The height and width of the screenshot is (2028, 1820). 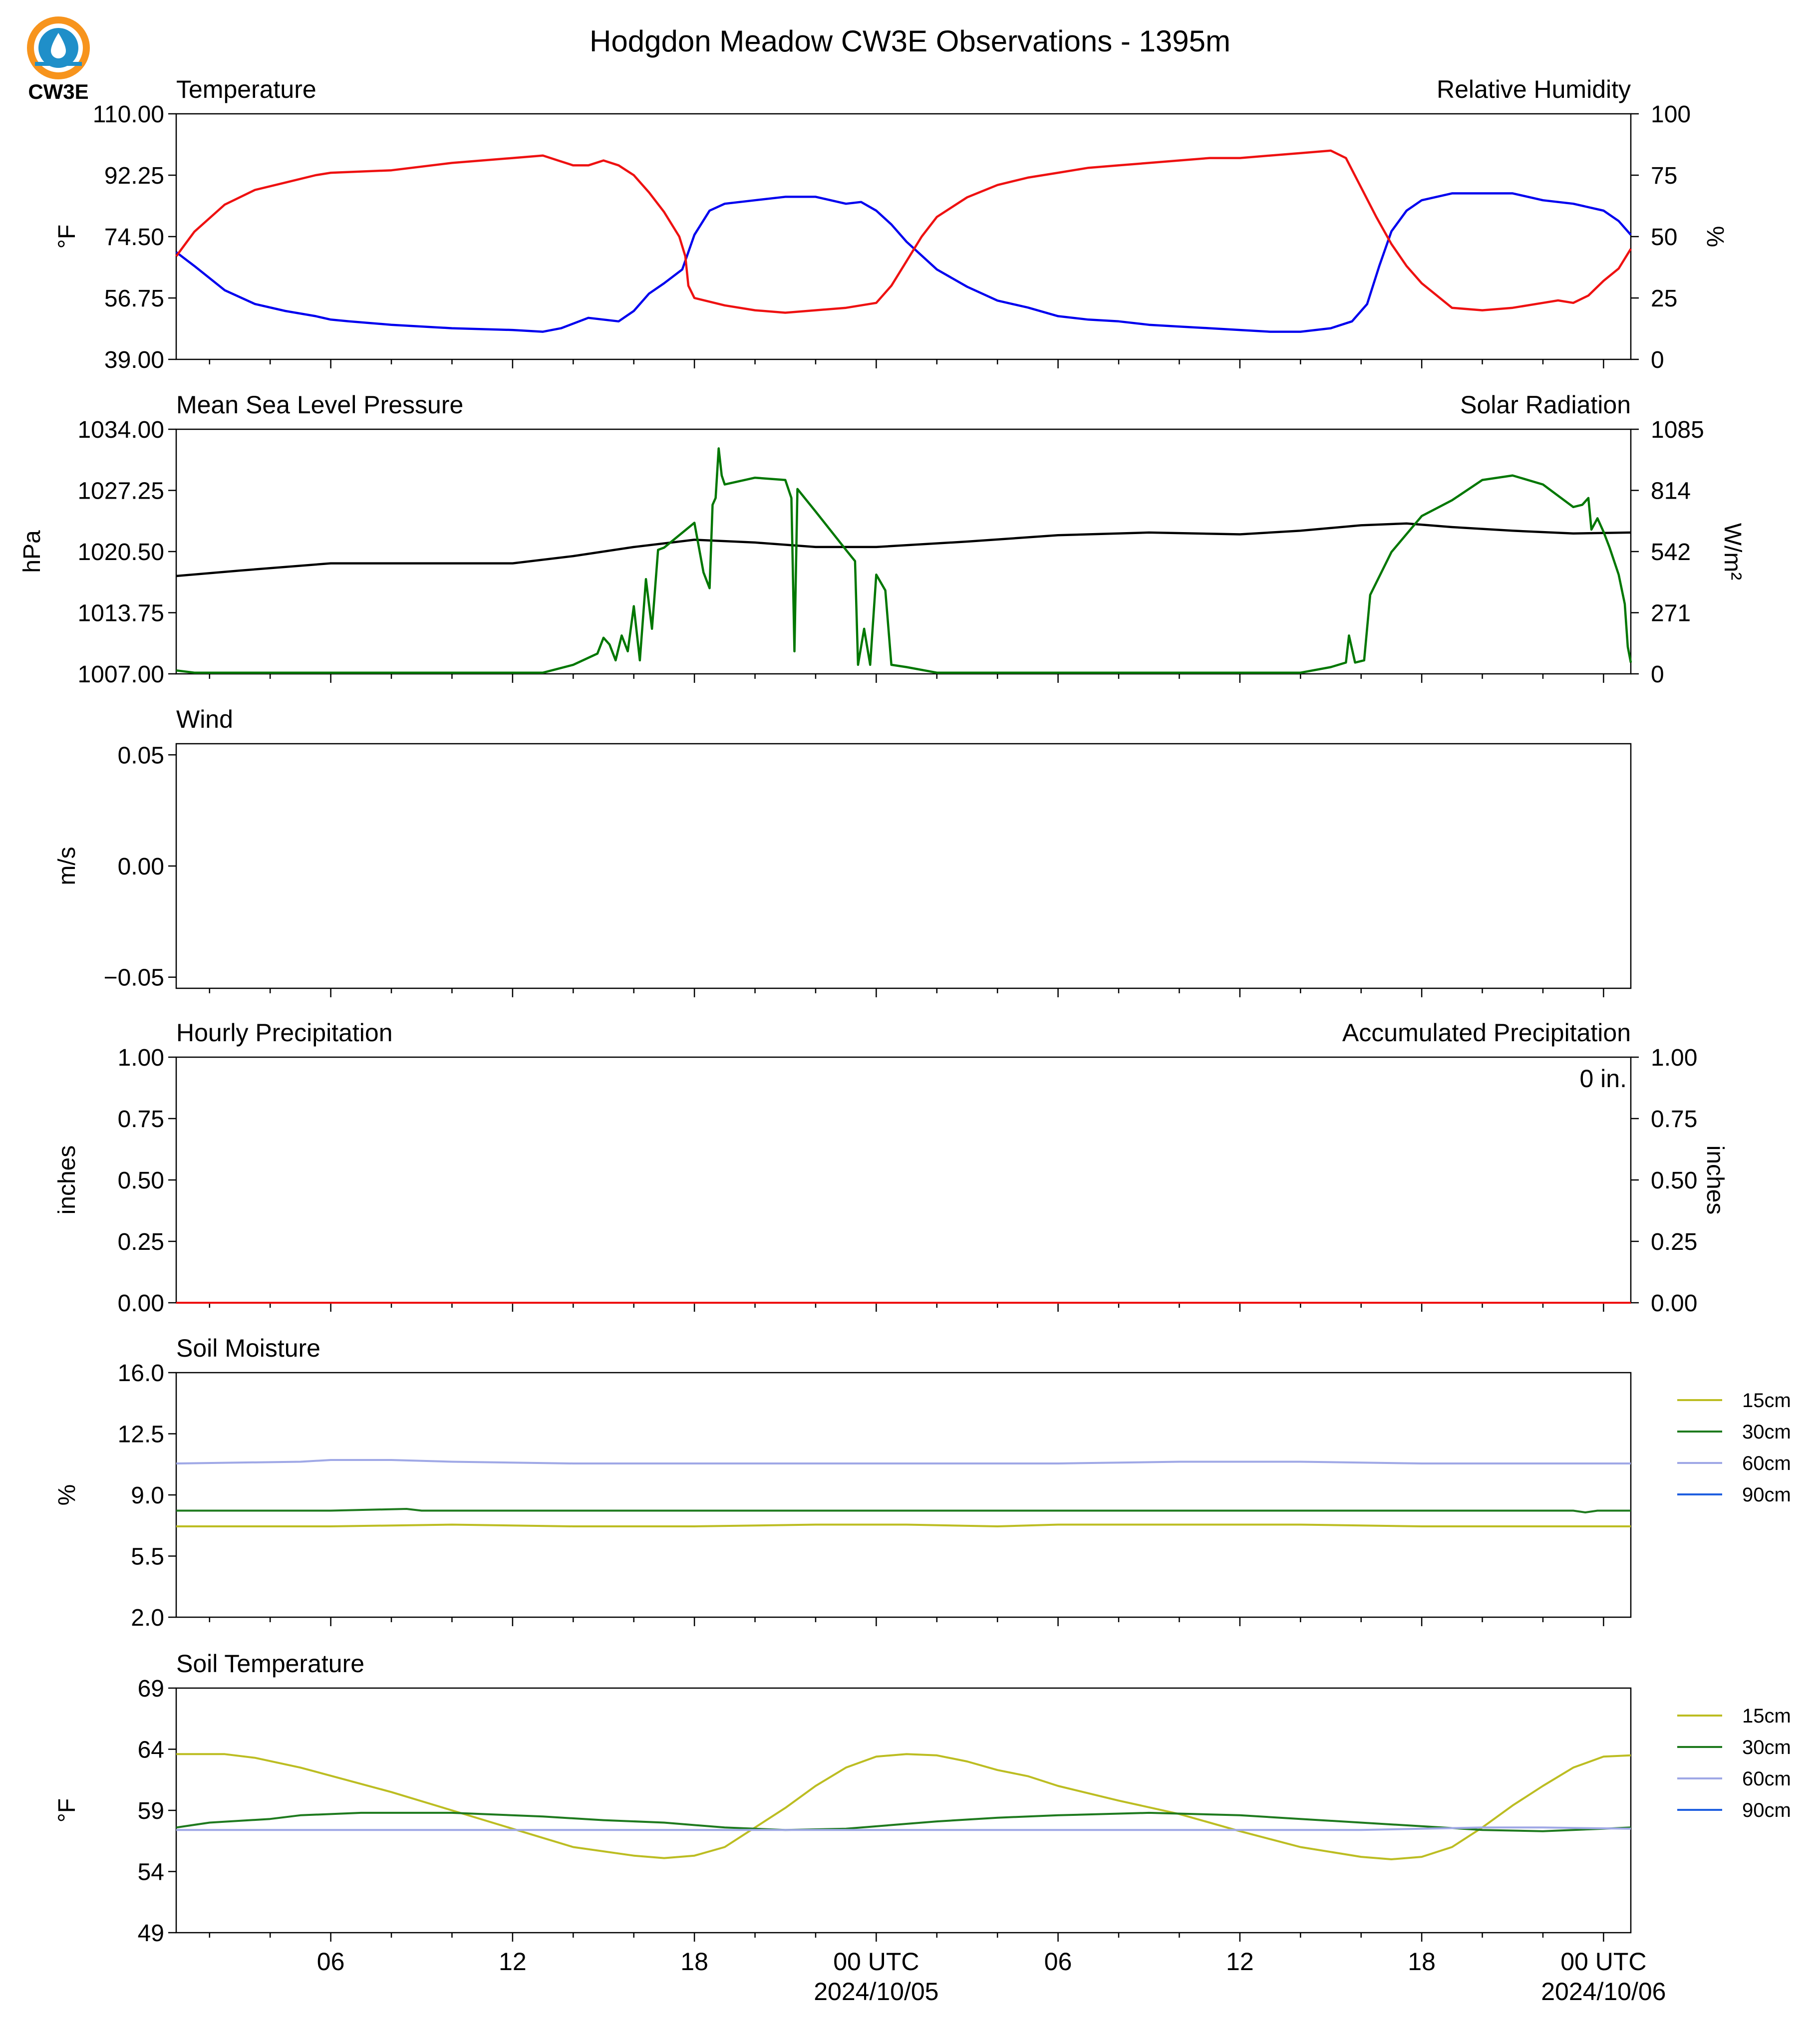 What do you see at coordinates (134, 360) in the screenshot?
I see `y-tick-label: 39.00` at bounding box center [134, 360].